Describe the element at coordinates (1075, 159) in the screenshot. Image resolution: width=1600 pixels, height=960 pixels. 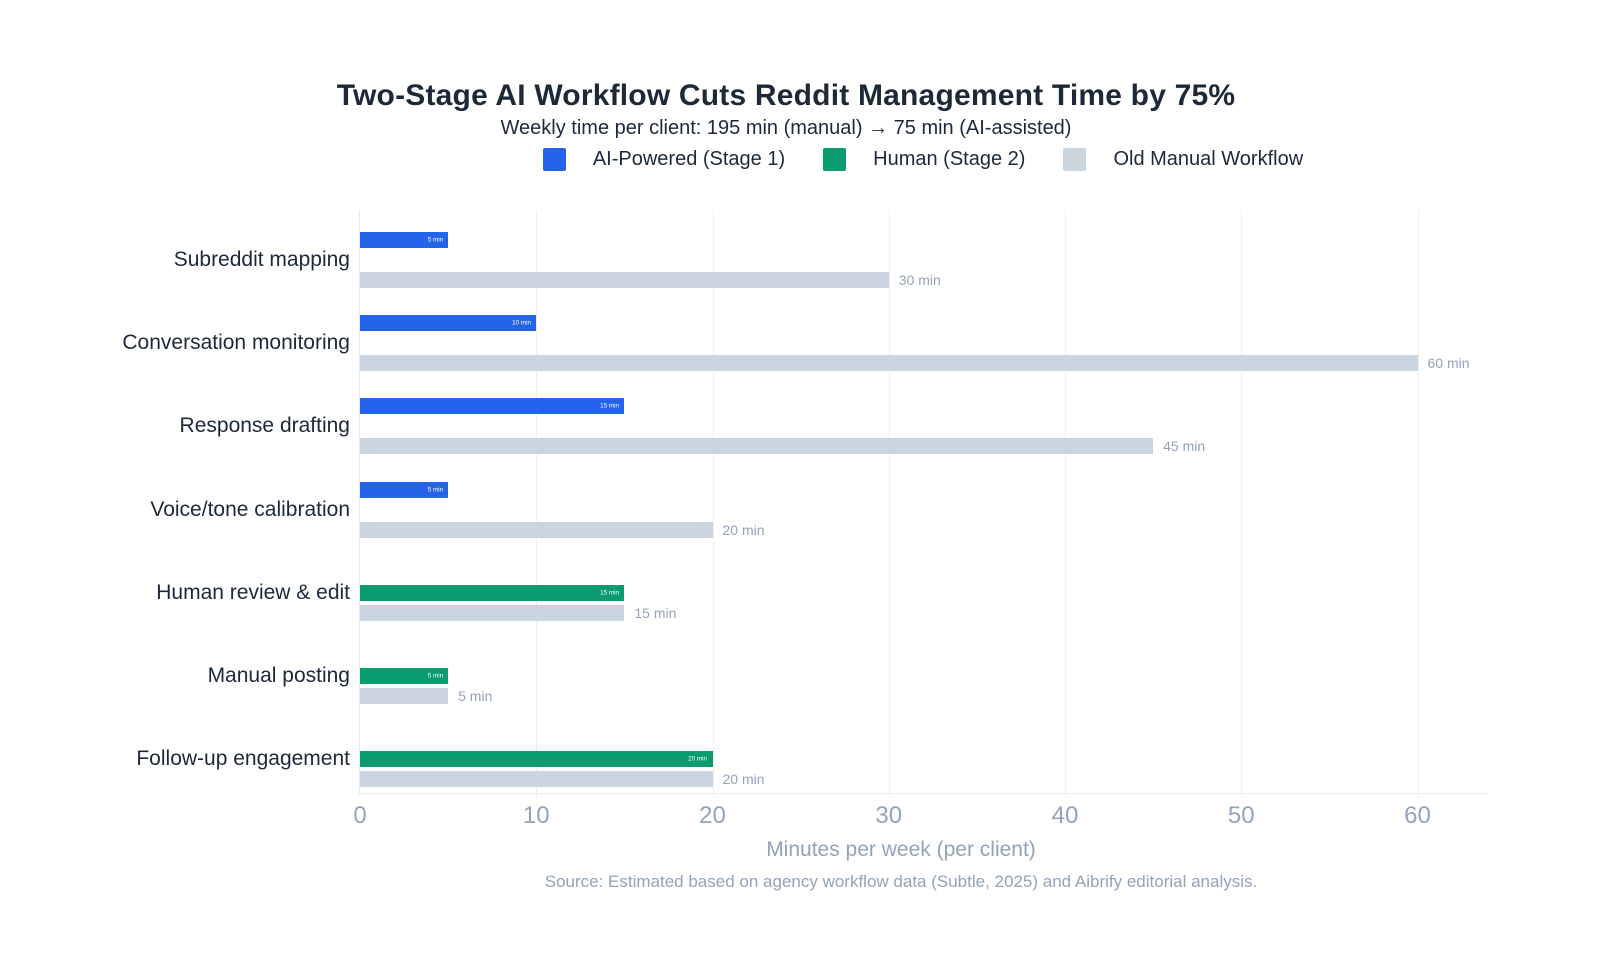
I see `legend-swatch-old` at that location.